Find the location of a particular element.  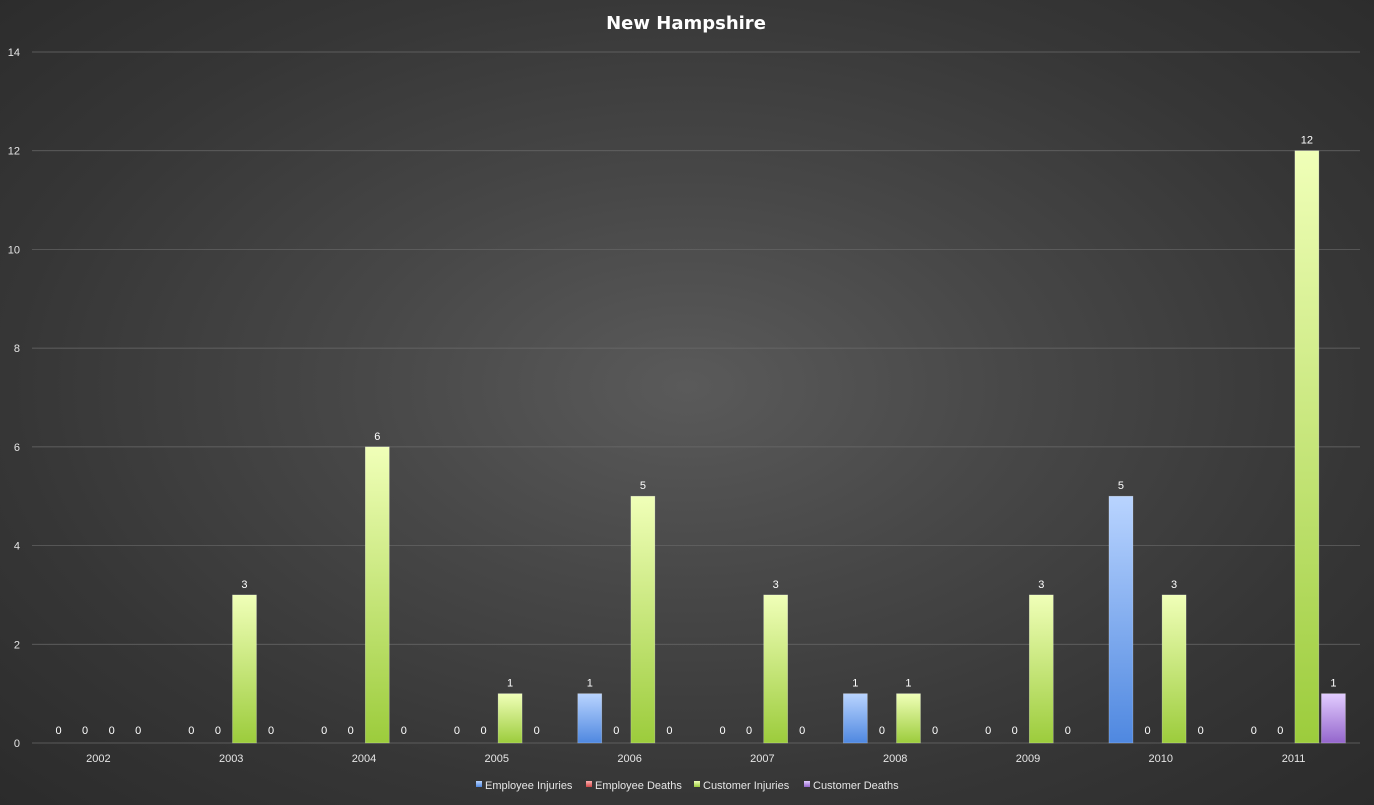

x-tick-label: 2007 is located at coordinates (762, 759).